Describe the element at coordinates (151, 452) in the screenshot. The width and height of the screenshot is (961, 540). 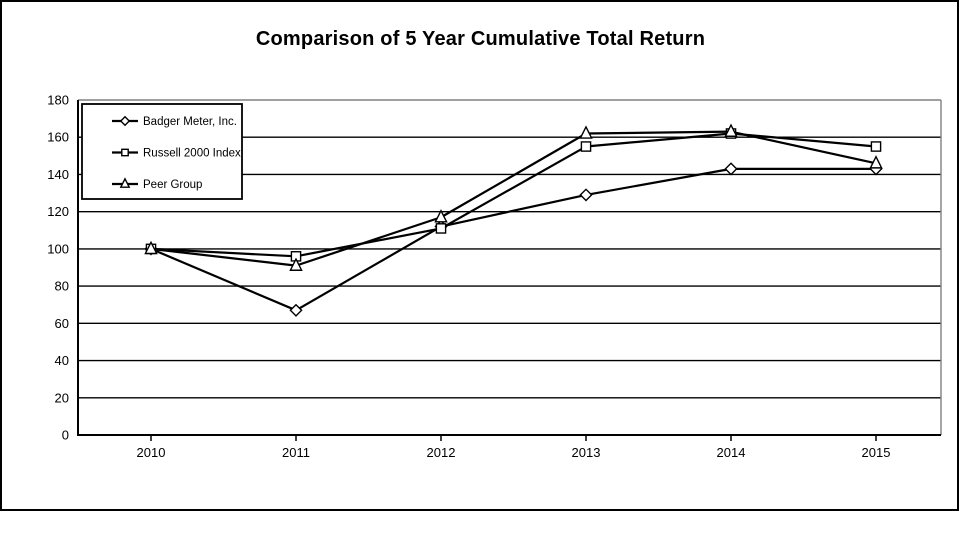
I see `x-tick-label: 2010` at that location.